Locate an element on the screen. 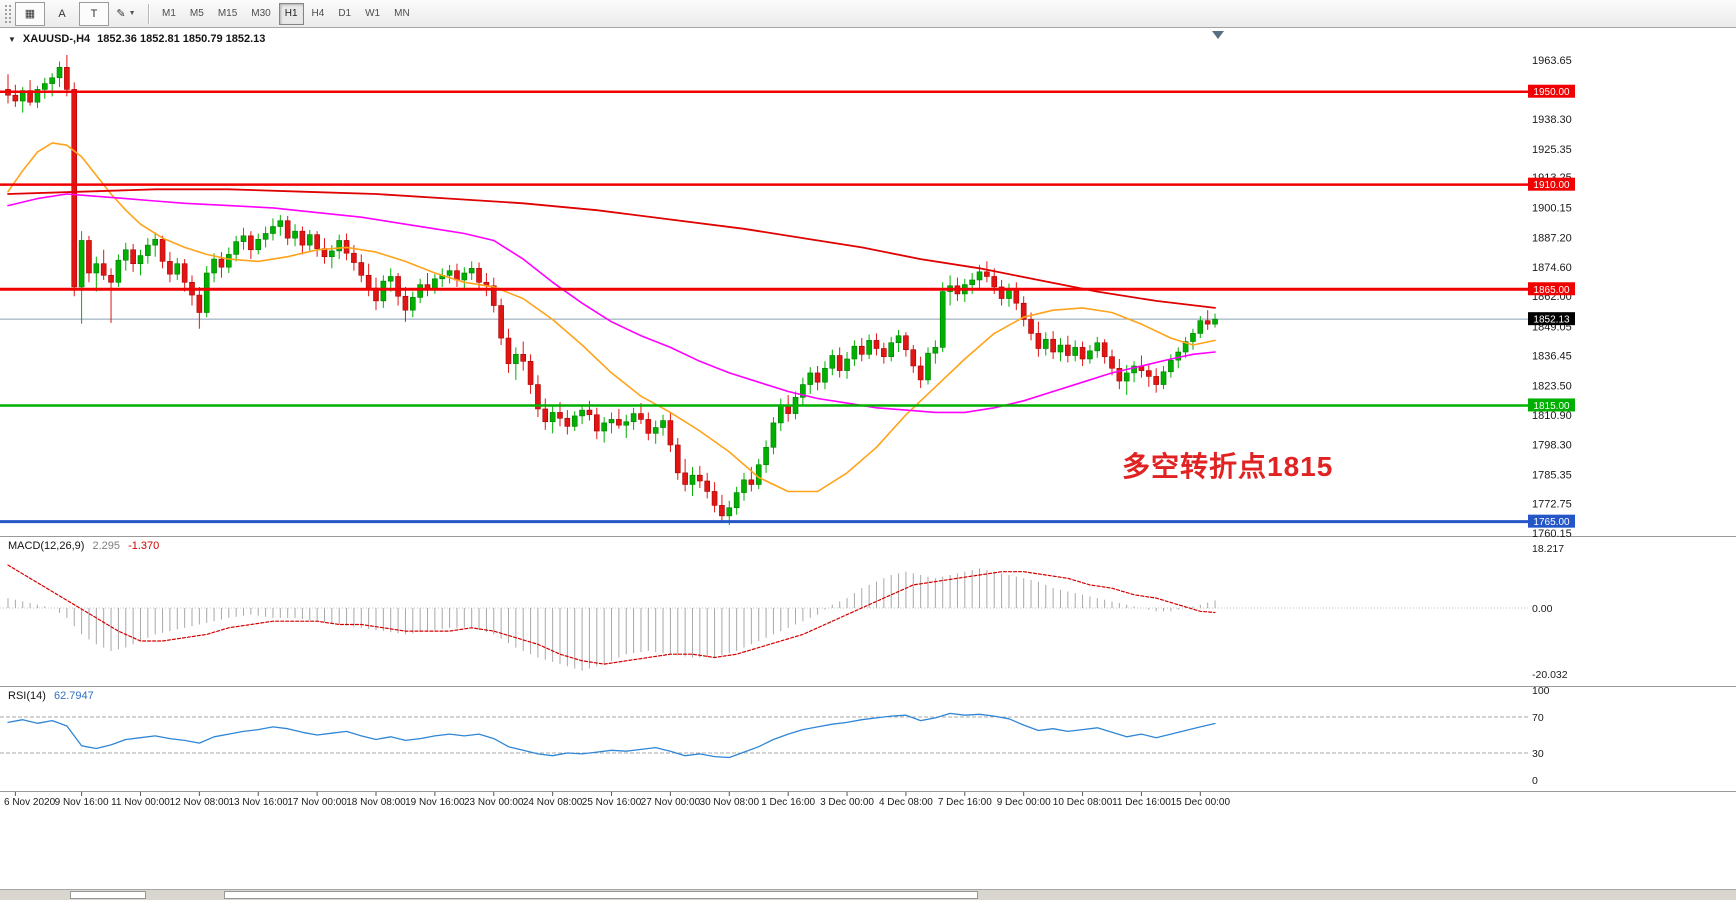  svg-text: 1760.15 is located at coordinates (1552, 534).